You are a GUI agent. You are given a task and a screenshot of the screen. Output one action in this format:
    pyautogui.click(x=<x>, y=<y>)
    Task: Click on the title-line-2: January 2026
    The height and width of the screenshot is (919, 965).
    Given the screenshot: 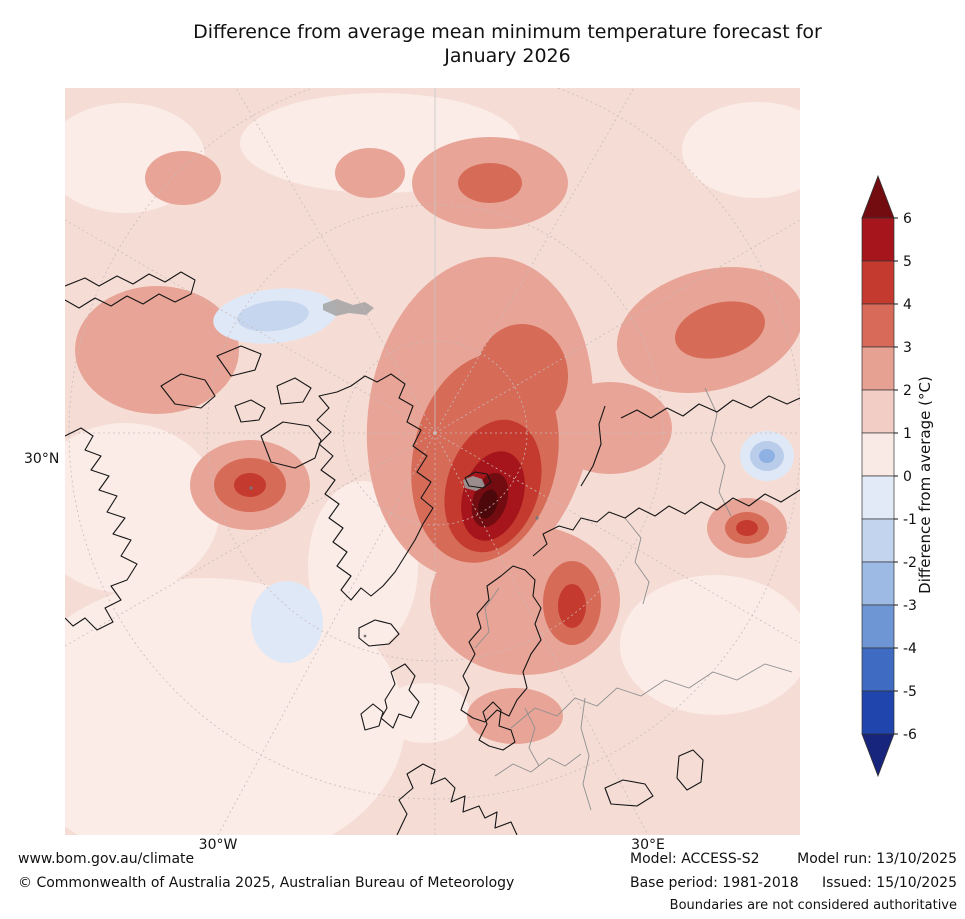 What is the action you would take?
    pyautogui.click(x=507, y=56)
    